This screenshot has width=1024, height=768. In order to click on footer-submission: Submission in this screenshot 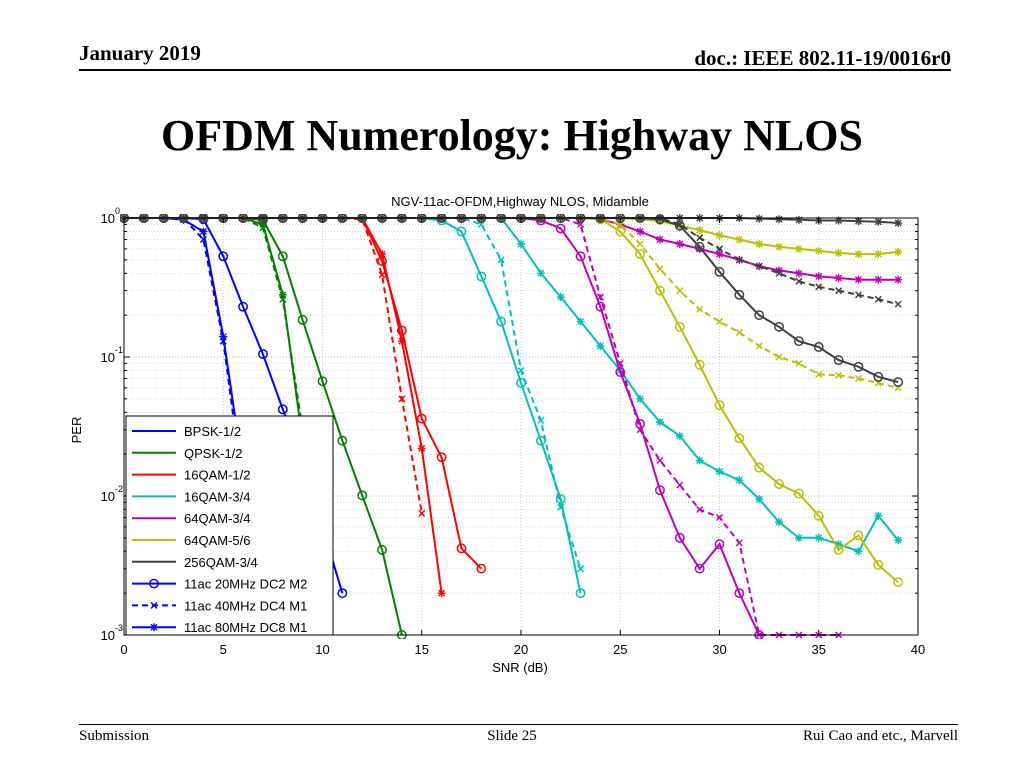, I will do `click(114, 736)`.